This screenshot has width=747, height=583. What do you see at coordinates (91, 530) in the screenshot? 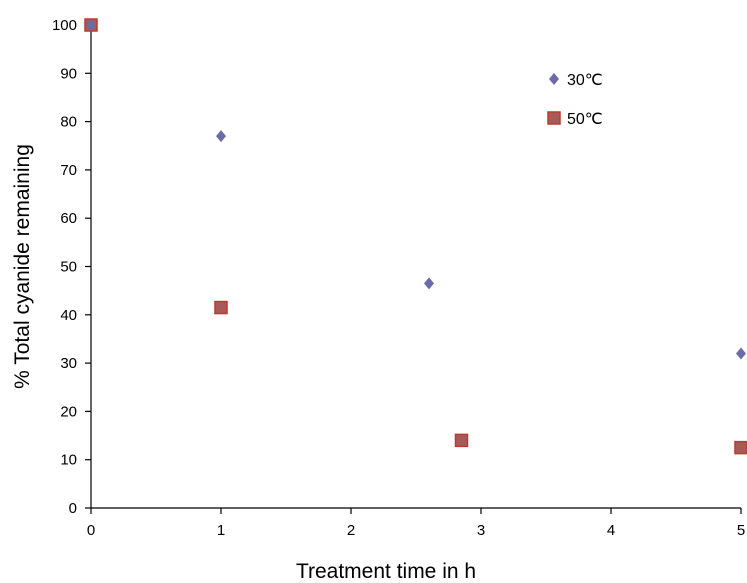
I see `x-tick-label: 0` at bounding box center [91, 530].